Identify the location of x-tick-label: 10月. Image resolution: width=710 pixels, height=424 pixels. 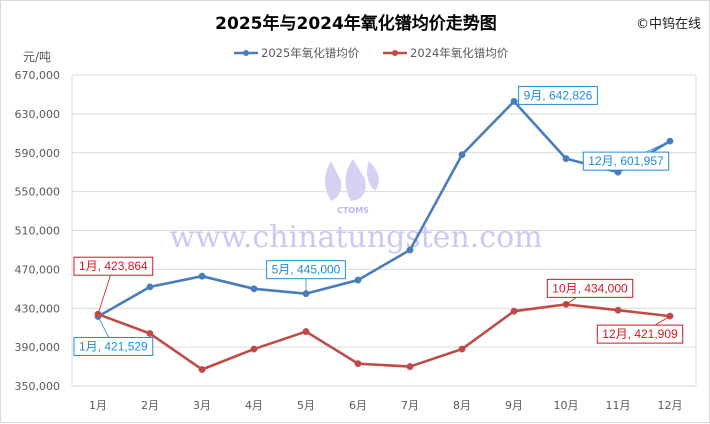
(566, 405).